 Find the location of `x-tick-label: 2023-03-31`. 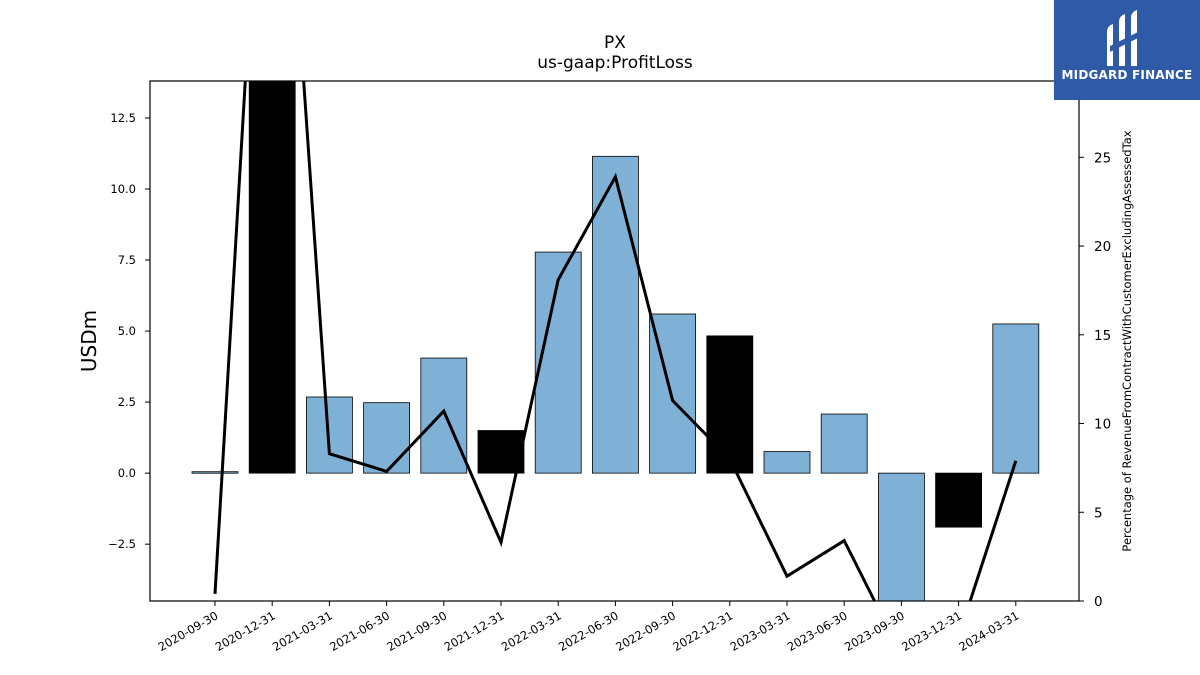

x-tick-label: 2023-03-31 is located at coordinates (760, 631).